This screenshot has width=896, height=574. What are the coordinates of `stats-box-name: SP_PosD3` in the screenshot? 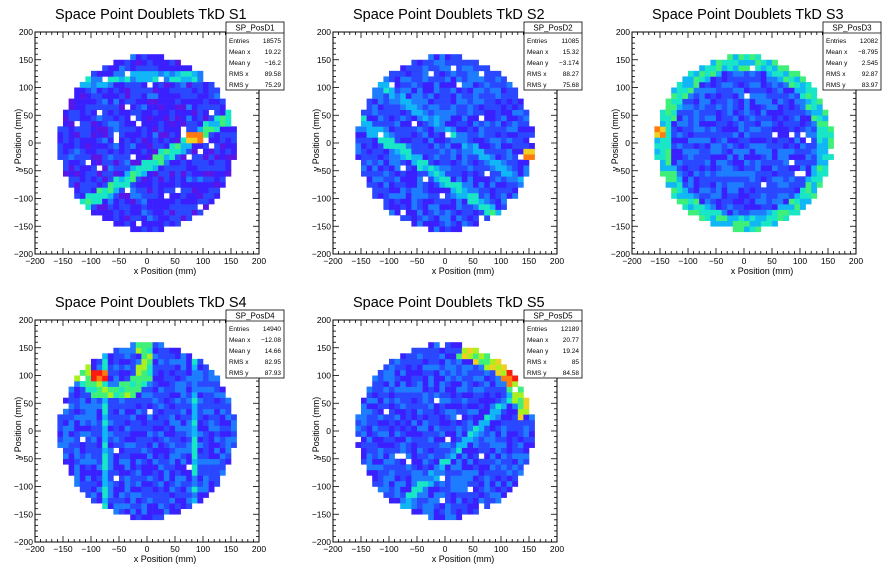 It's located at (852, 28).